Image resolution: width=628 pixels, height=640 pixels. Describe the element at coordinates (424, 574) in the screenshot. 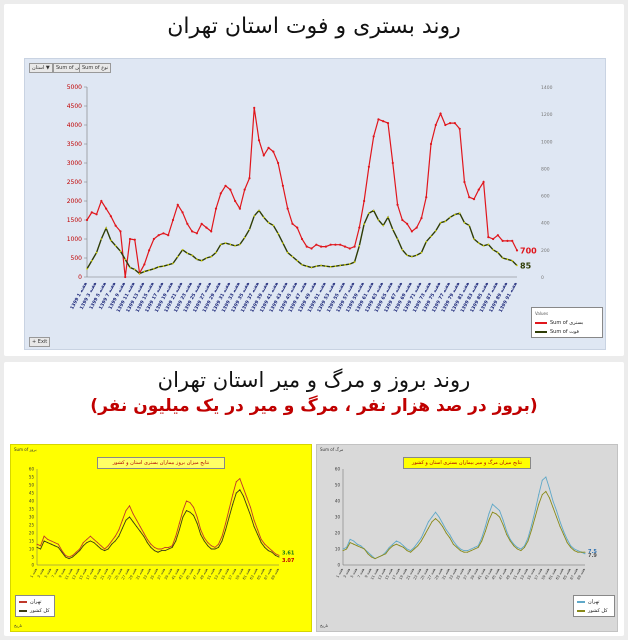

I see `panel-x-tick-label: هفته 25` at that location.